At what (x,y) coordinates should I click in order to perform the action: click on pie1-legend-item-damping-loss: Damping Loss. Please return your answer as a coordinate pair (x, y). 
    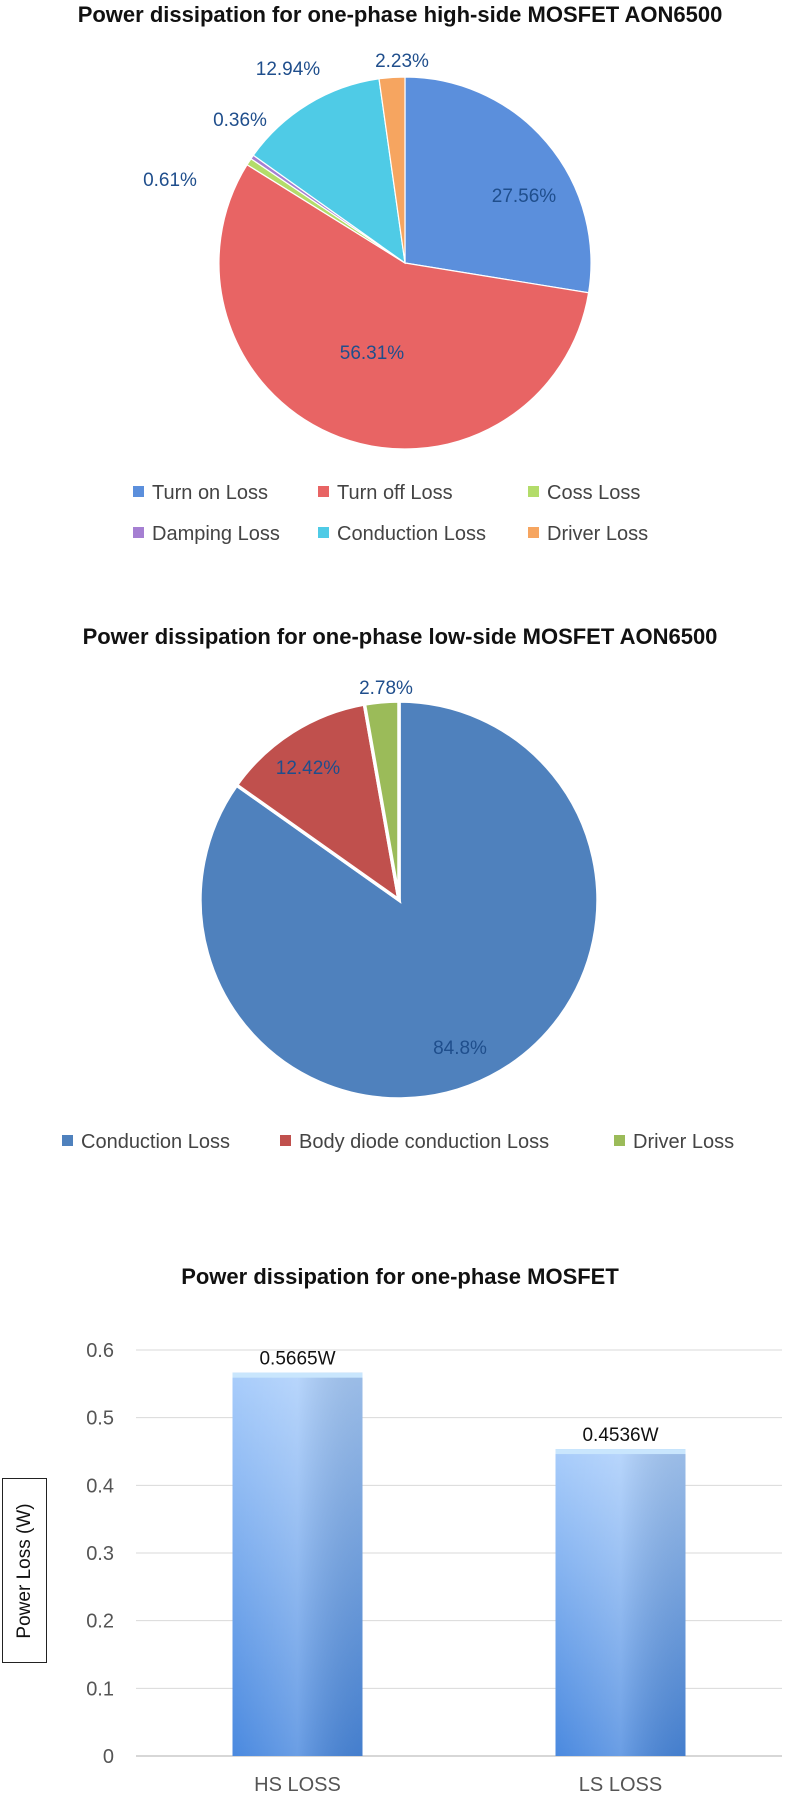
    Looking at the image, I should click on (206, 534).